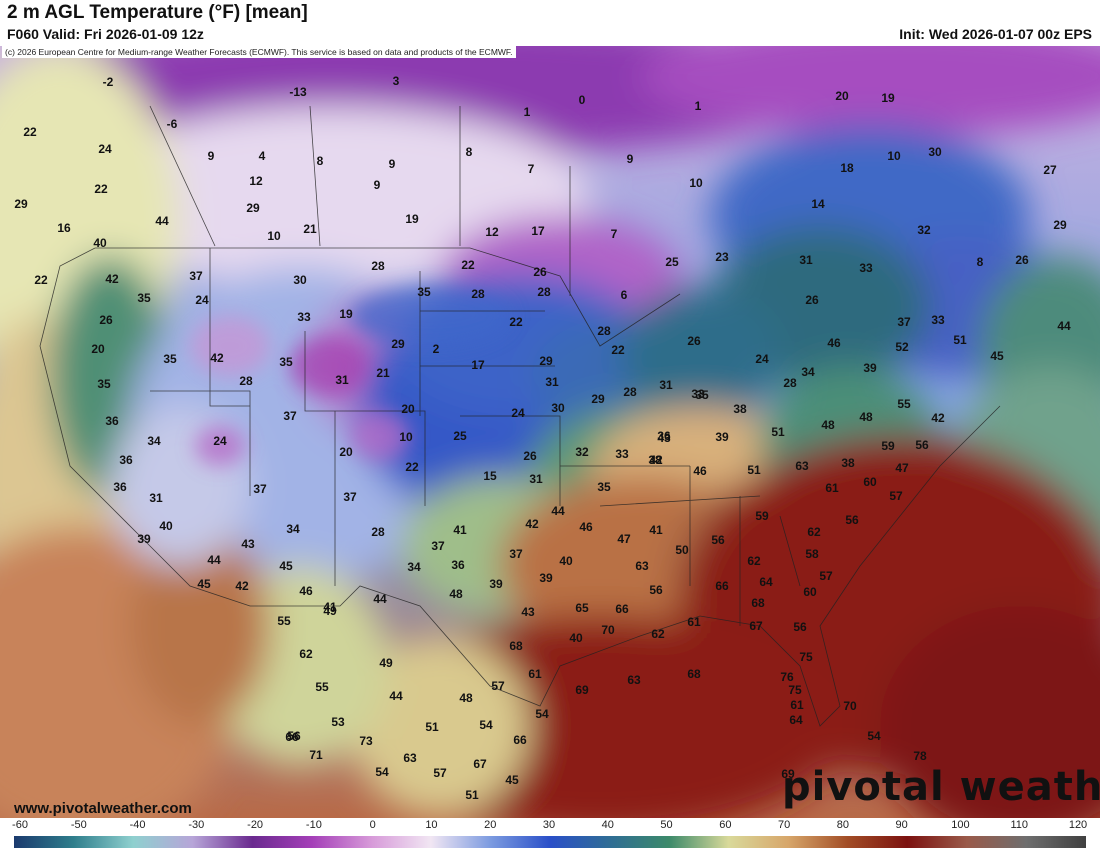 The image size is (1100, 850). I want to click on legend-tick: 80, so click(842, 825).